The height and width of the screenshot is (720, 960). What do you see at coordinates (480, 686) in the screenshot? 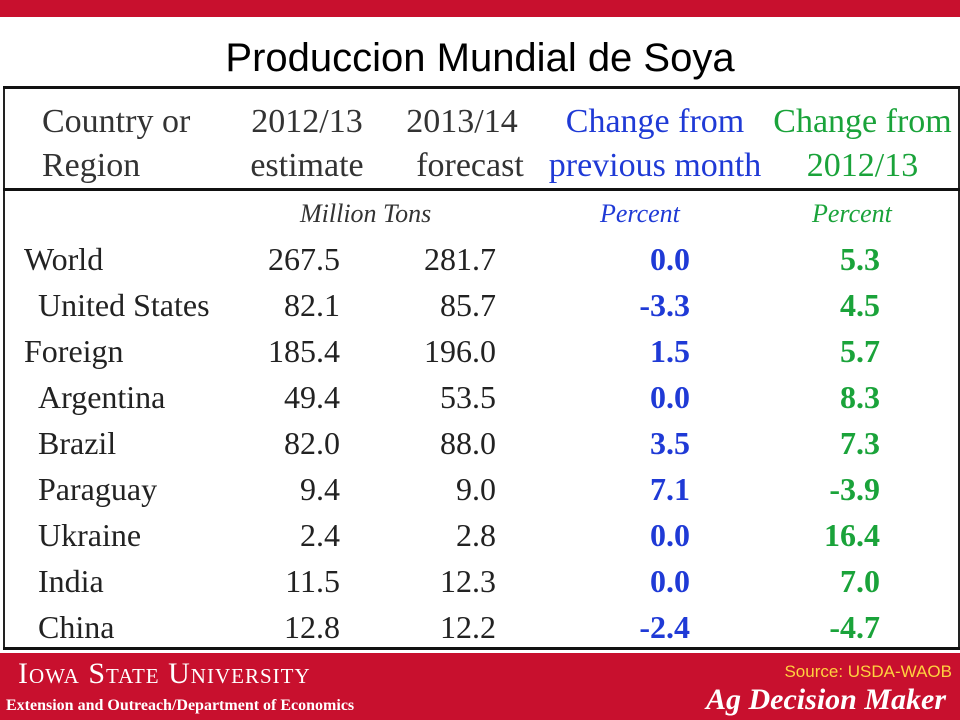
I see `footer-bar` at bounding box center [480, 686].